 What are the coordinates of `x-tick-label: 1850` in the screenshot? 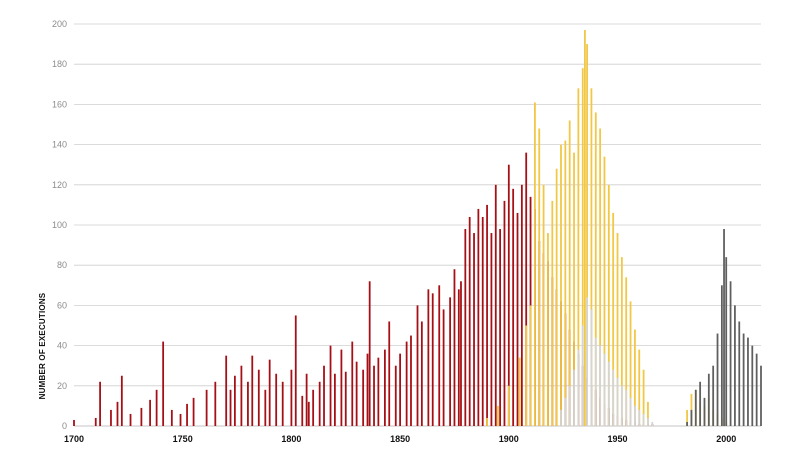 It's located at (400, 439).